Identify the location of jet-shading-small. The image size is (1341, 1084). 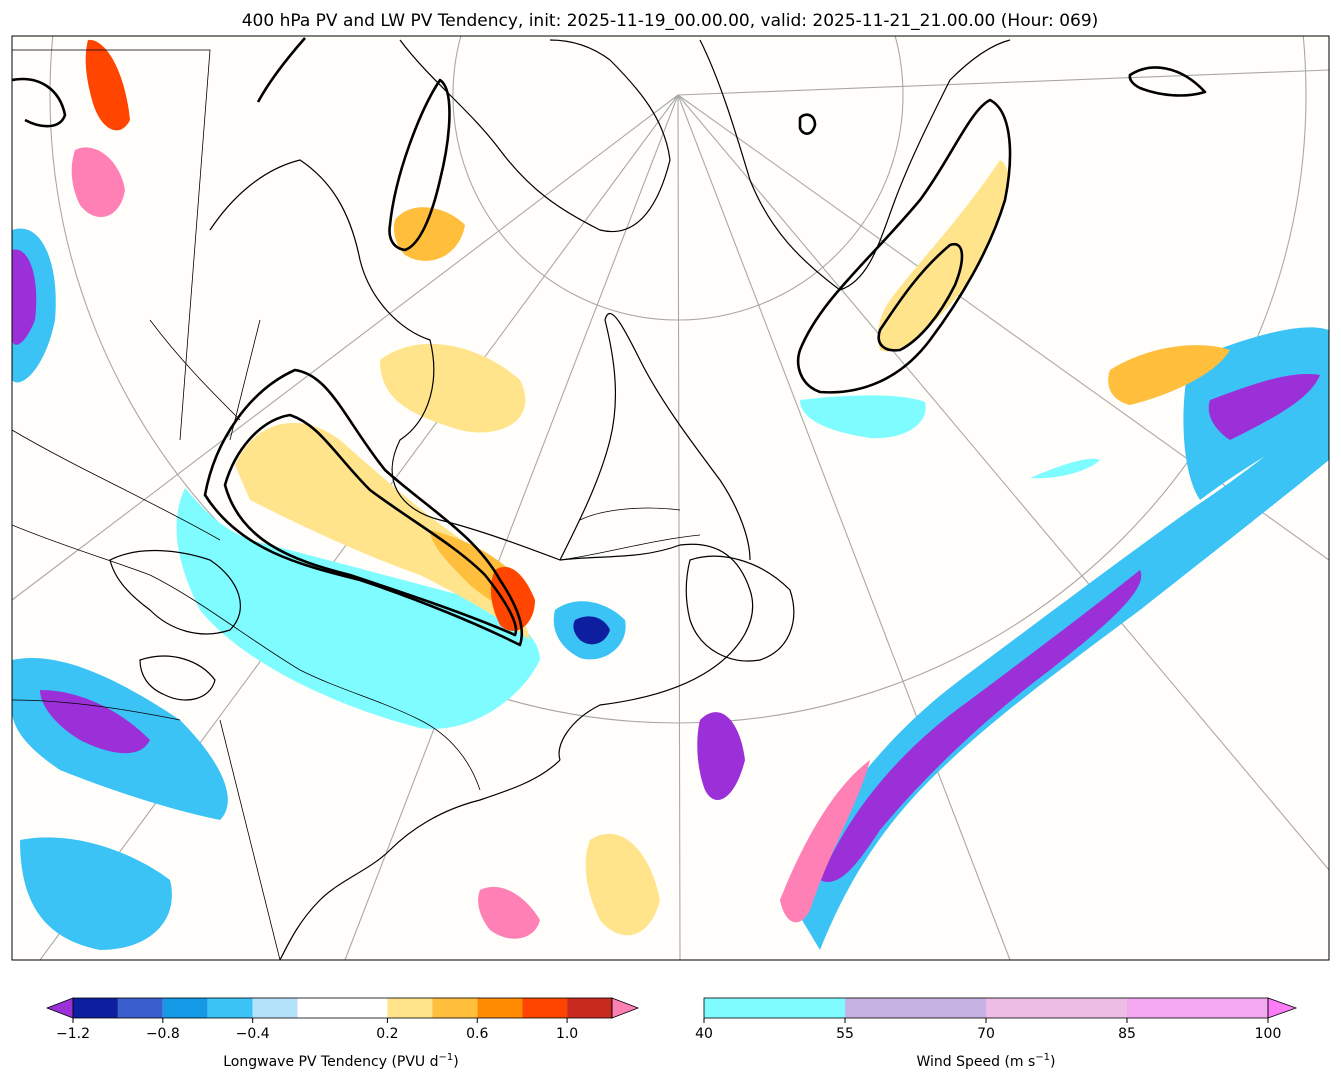
(863, 417).